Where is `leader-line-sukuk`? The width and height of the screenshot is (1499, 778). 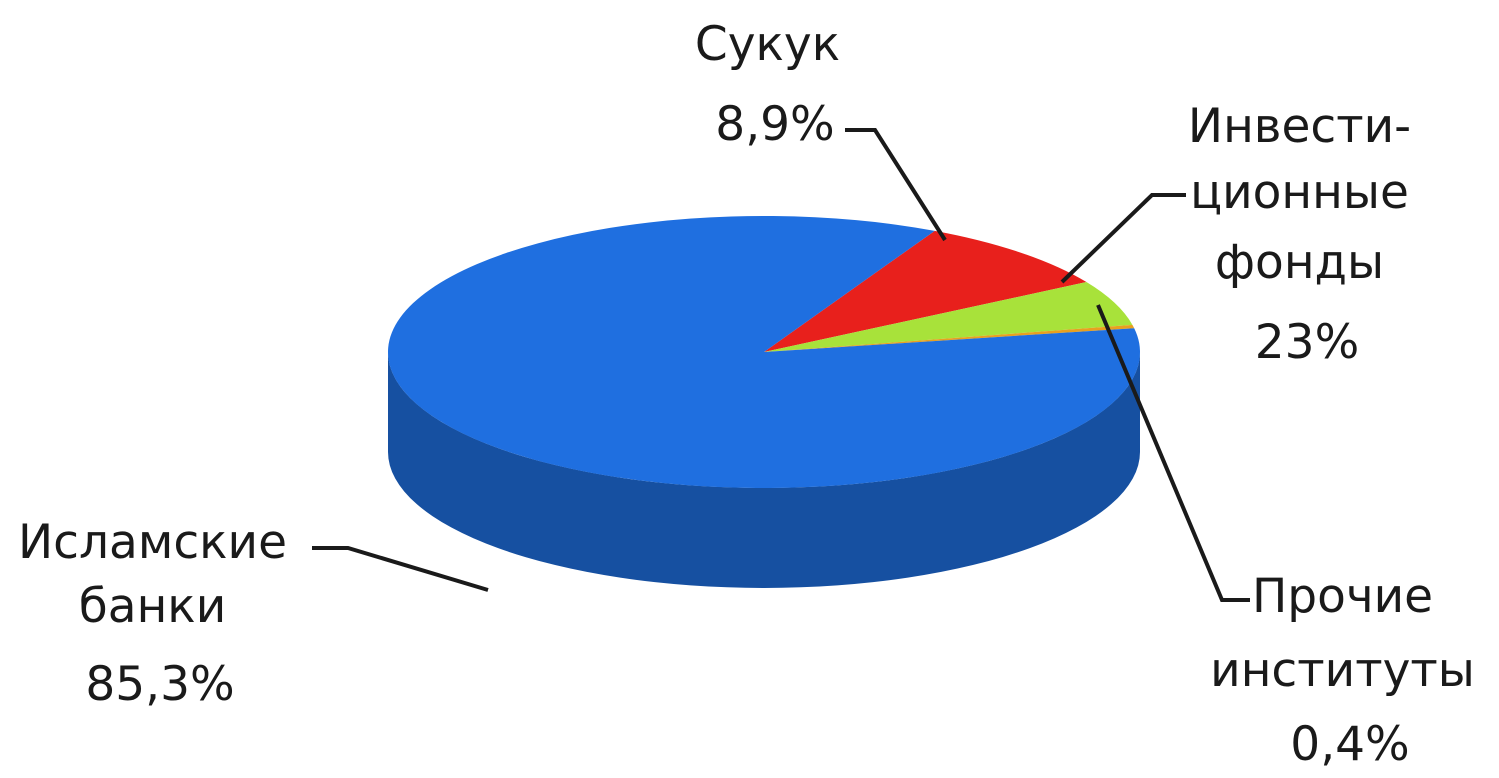 leader-line-sukuk is located at coordinates (896, 185).